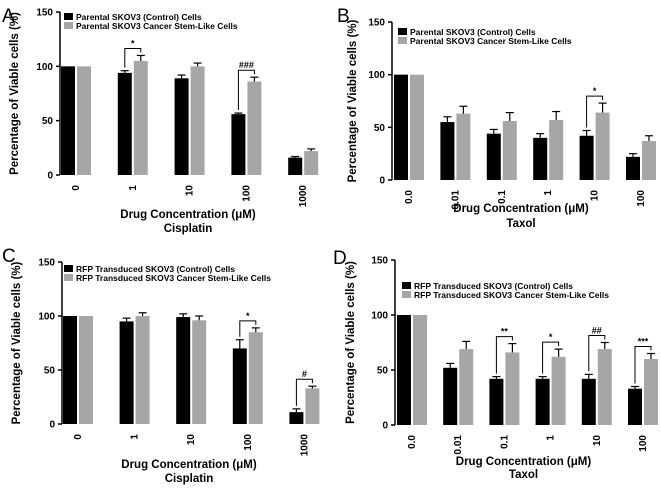 The height and width of the screenshot is (488, 661). What do you see at coordinates (9, 256) in the screenshot?
I see `panel-letter: C` at bounding box center [9, 256].